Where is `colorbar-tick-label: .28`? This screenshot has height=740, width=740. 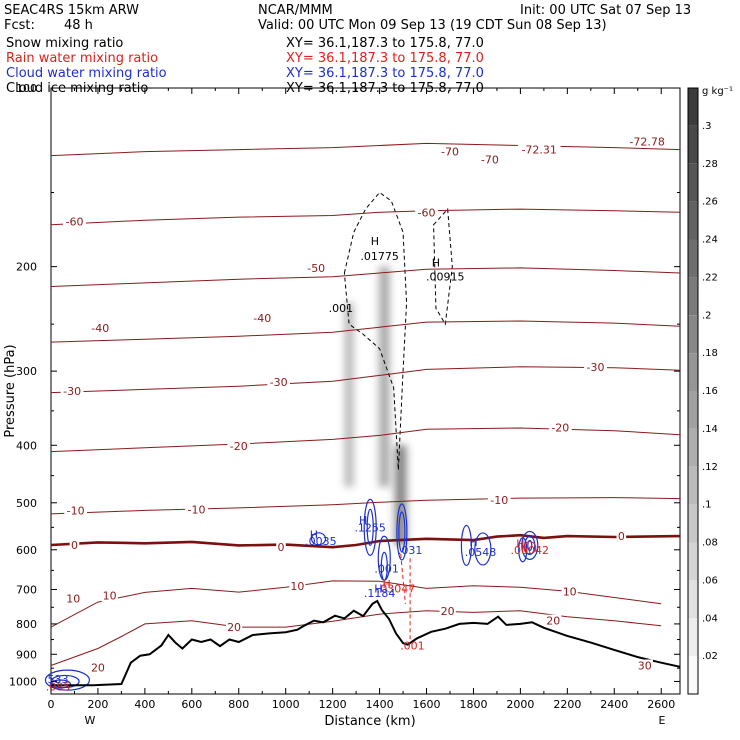 colorbar-tick-label: .28 is located at coordinates (710, 164).